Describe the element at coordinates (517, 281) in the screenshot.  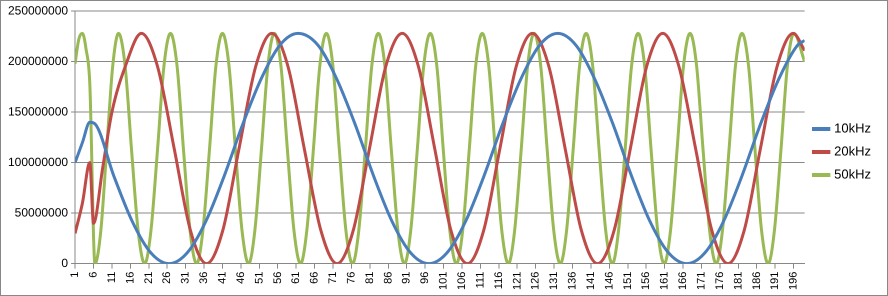
I see `x-tick-label: 121` at that location.